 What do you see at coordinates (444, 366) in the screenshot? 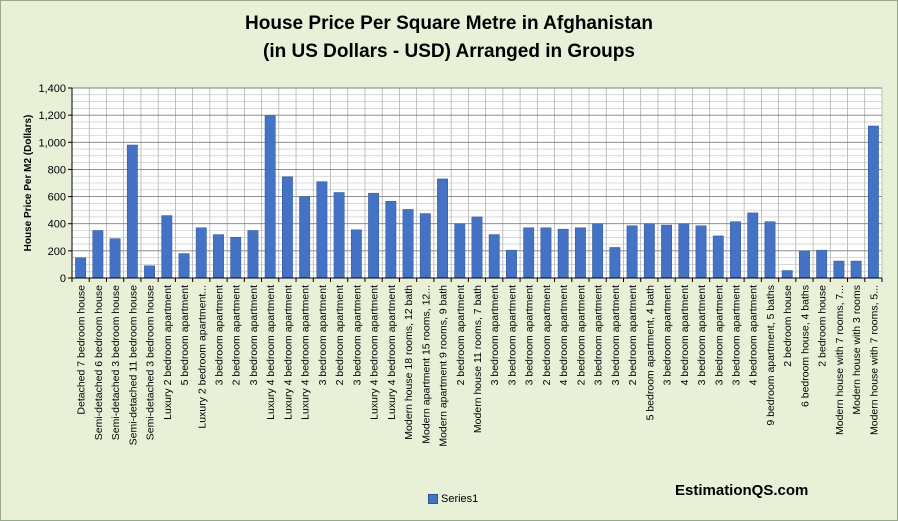
I see `x-tick-label: Modern apartment 9 rooms, 9 bath` at bounding box center [444, 366].